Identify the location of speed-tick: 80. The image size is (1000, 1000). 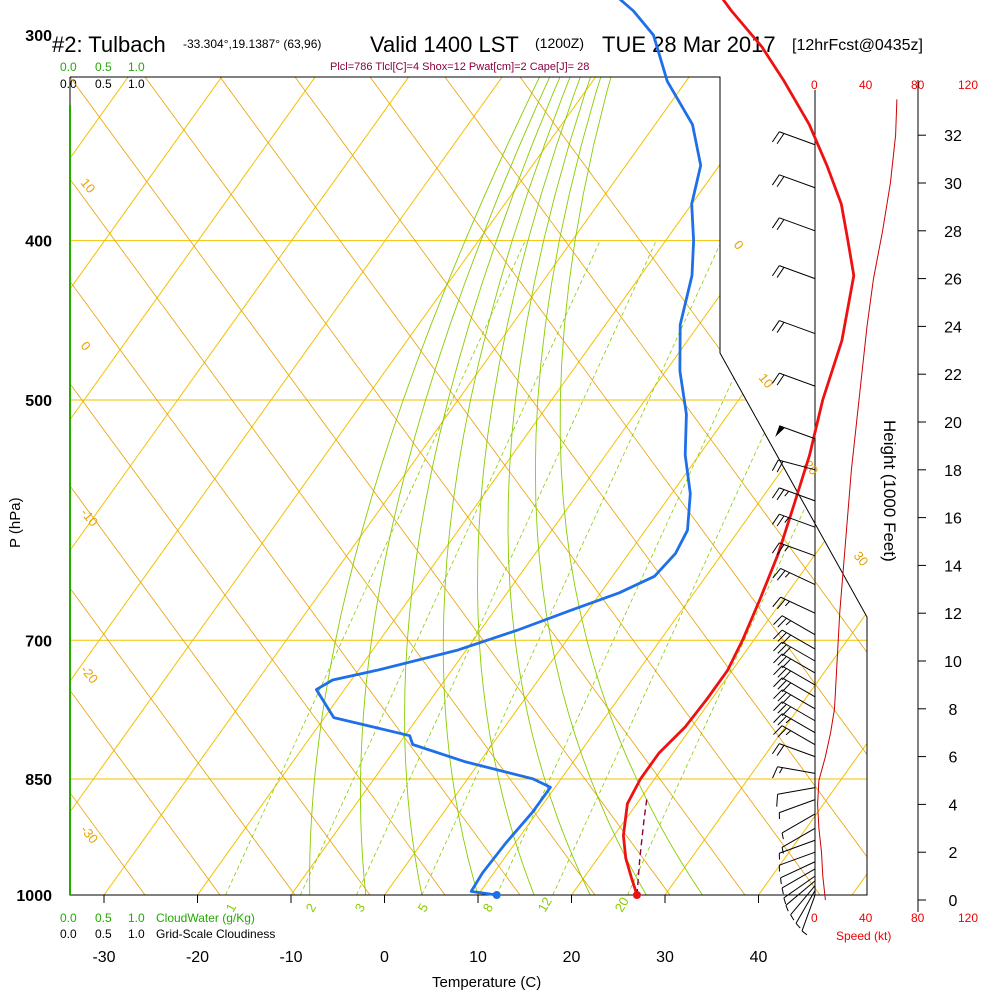
(918, 918).